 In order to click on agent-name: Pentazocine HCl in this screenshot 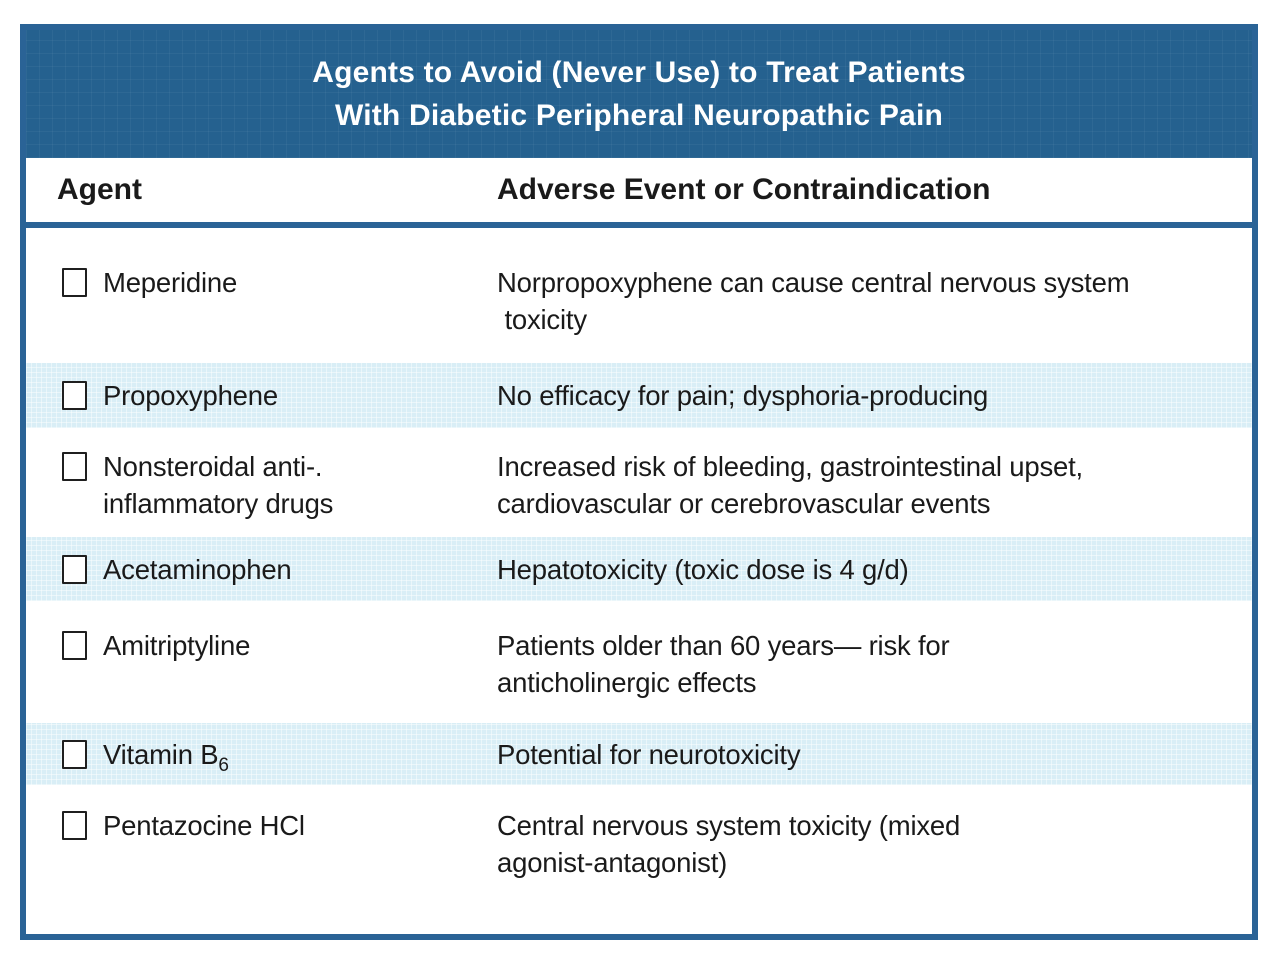, I will do `click(204, 825)`.